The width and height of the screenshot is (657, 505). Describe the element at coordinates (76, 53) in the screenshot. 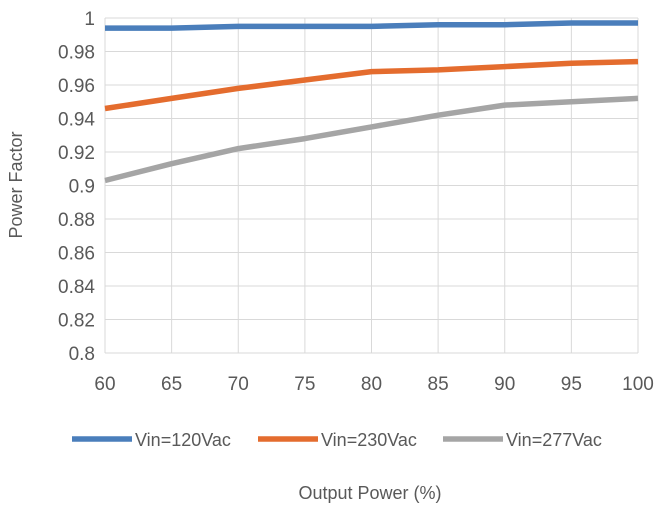

I see `y-tick-label: 0.98` at that location.